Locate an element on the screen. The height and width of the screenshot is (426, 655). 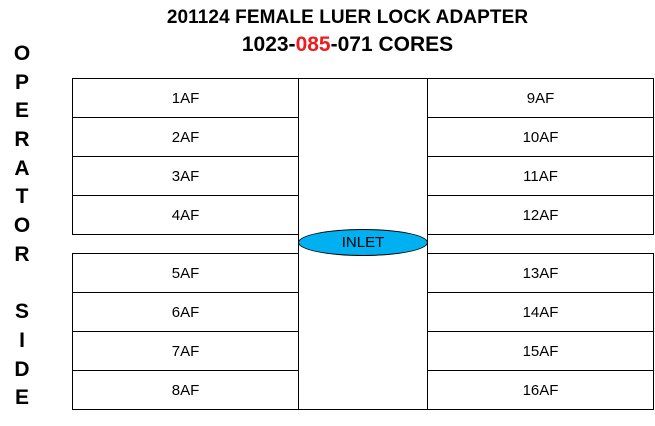
side-letter: P is located at coordinates (21, 82).